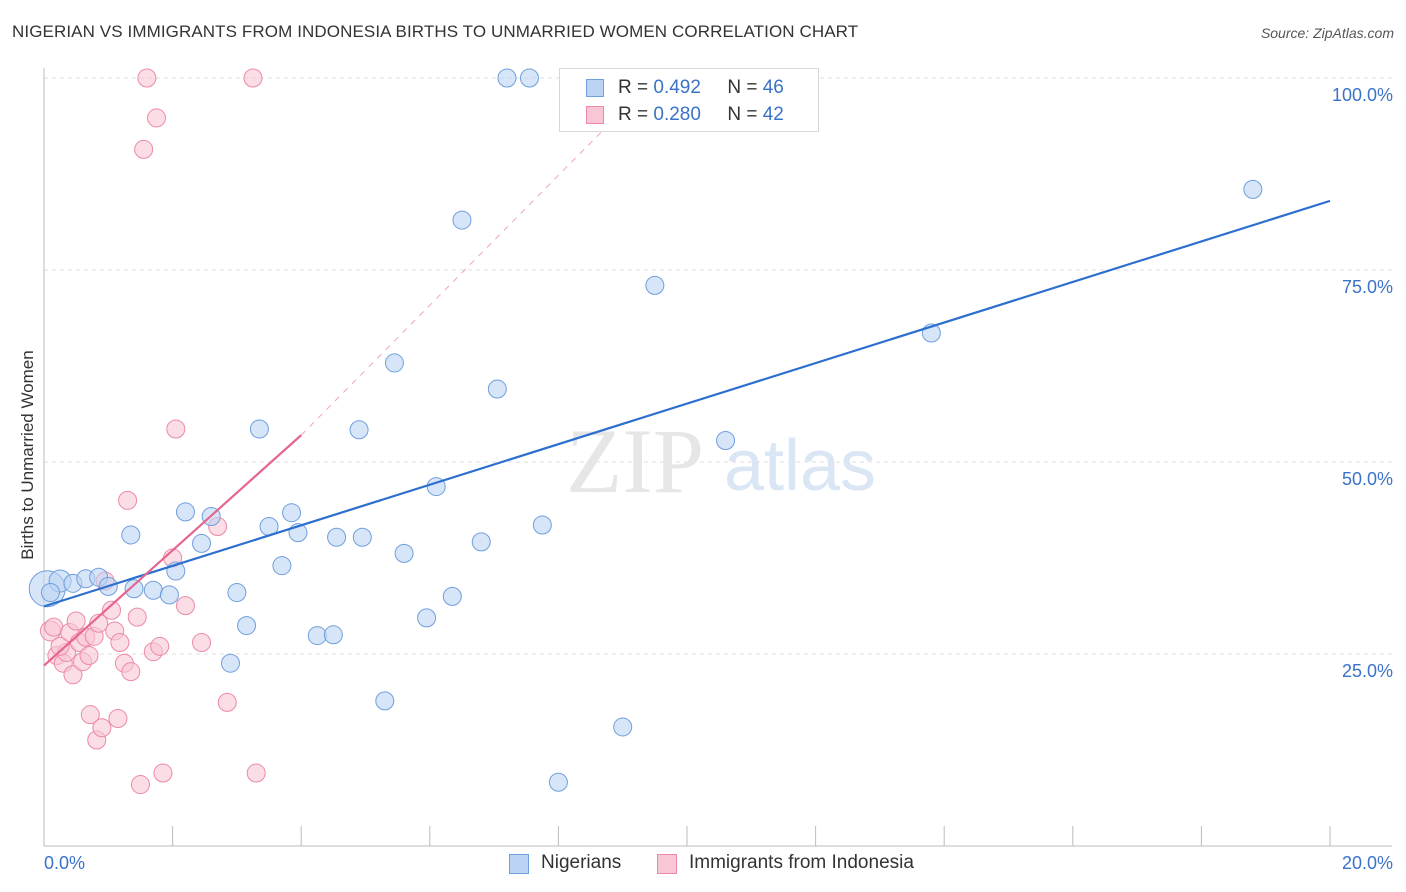 This screenshot has width=1406, height=892. I want to click on series-indonesia-points, so click(152, 431).